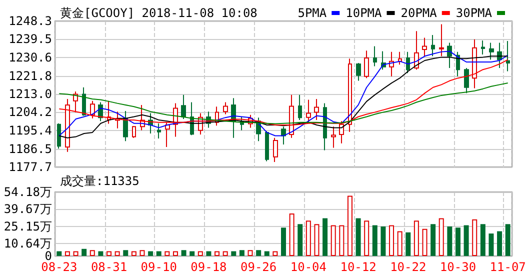 The height and width of the screenshot is (276, 530). Describe the element at coordinates (458, 267) in the screenshot. I see `x-tick-label: 10-30` at that location.